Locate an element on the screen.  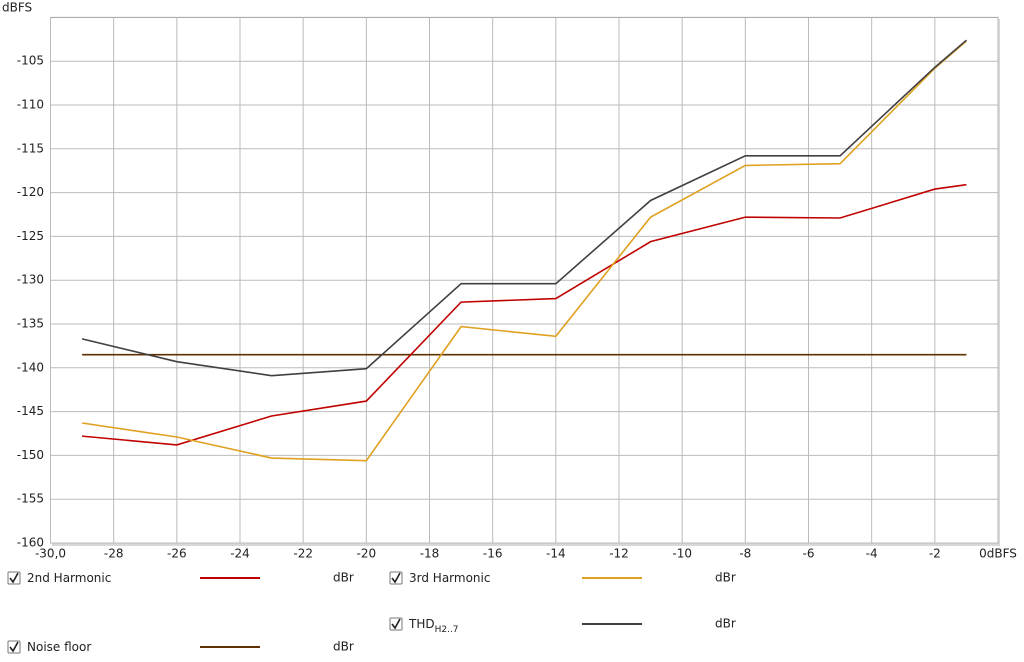
x-tick-label: -24 is located at coordinates (240, 554).